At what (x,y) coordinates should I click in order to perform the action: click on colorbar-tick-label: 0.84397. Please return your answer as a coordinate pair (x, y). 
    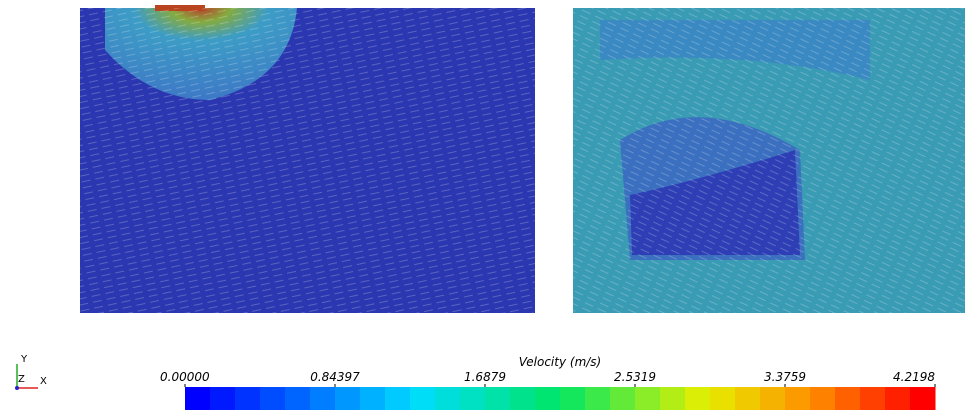
    Looking at the image, I should click on (335, 377).